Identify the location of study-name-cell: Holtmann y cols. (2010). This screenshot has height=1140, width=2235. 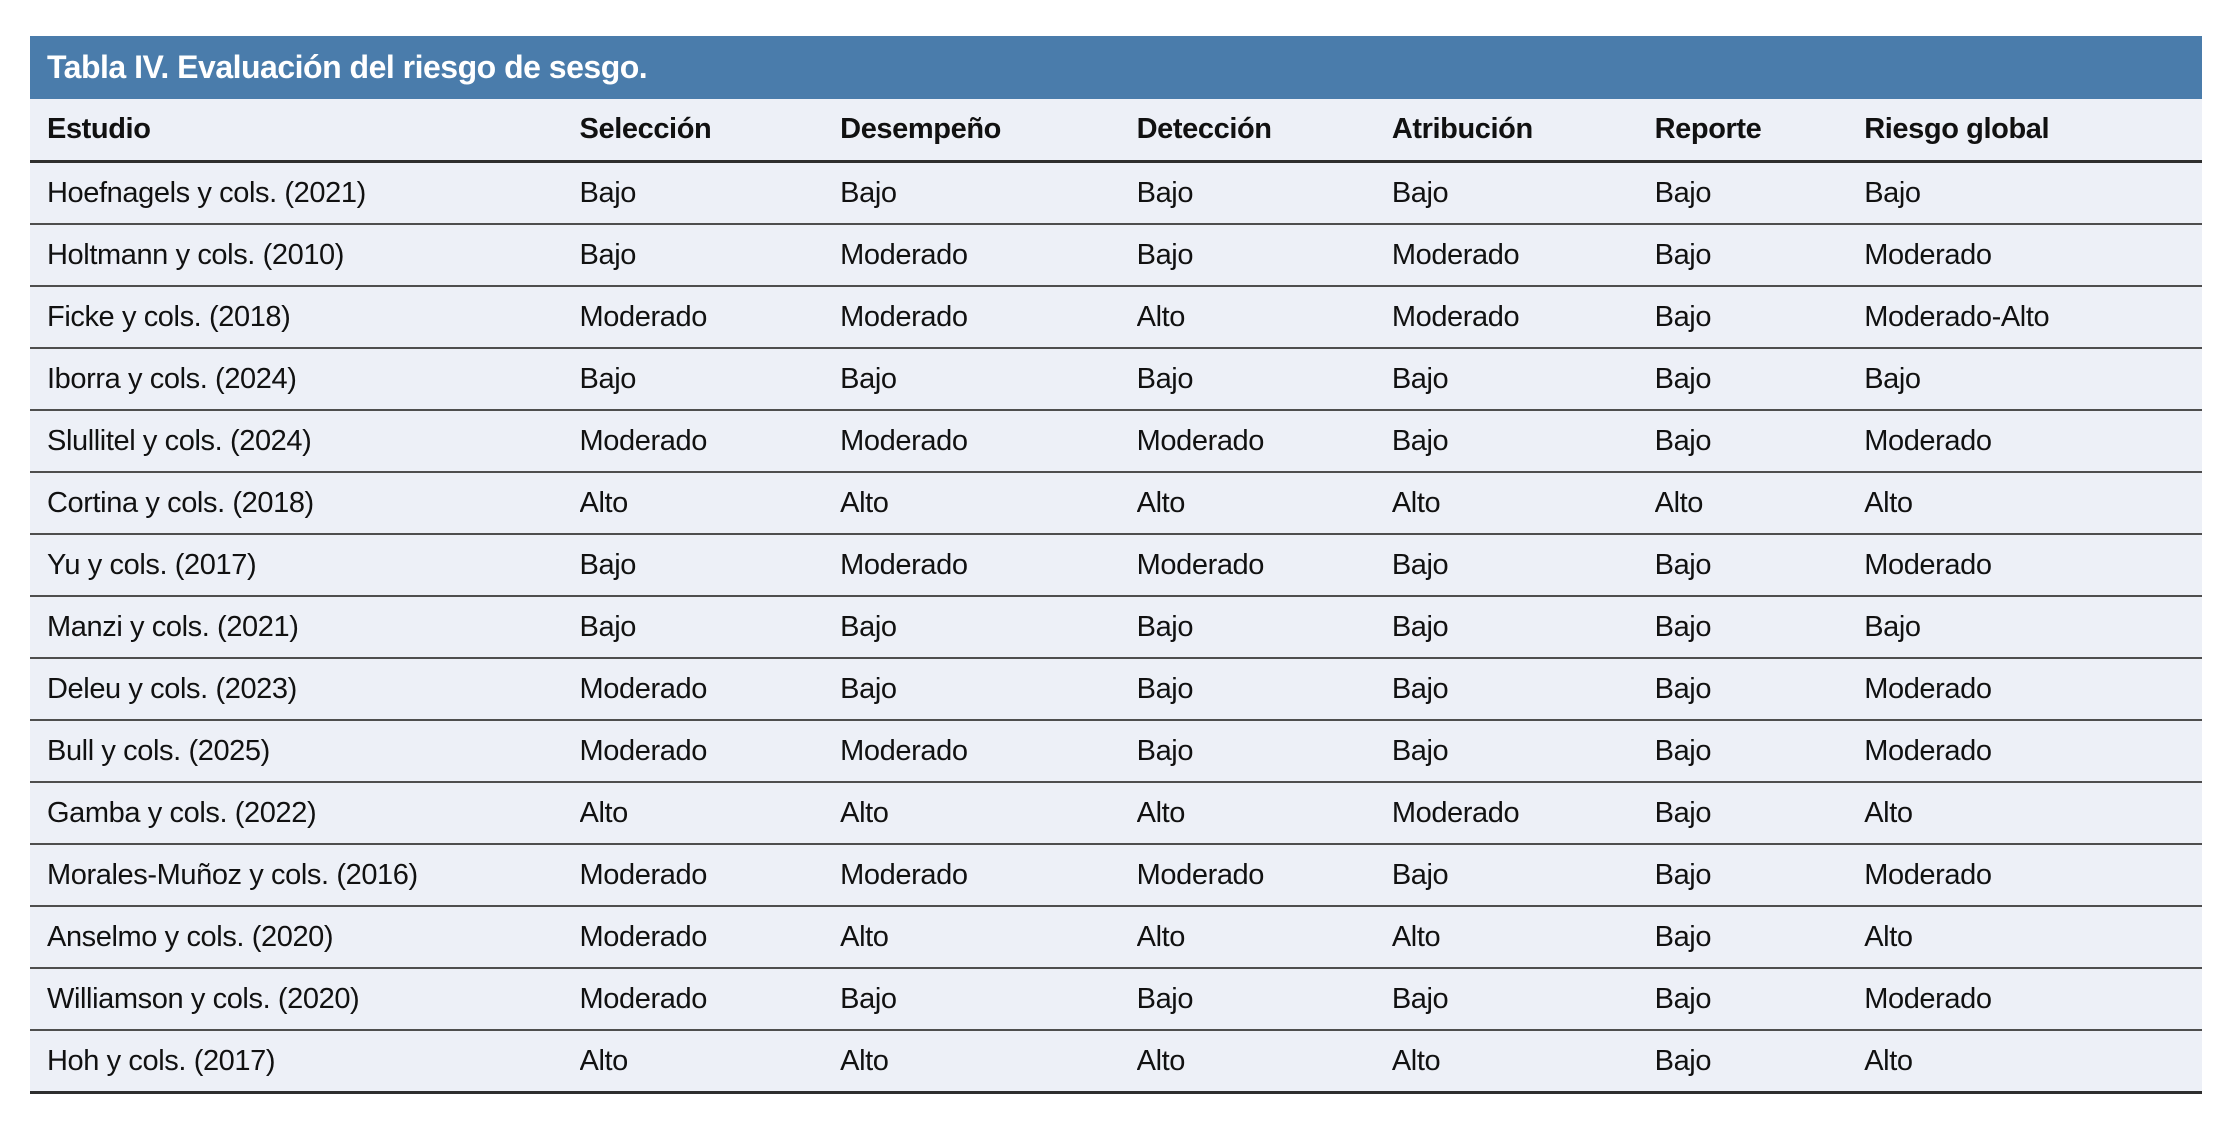
(305, 255).